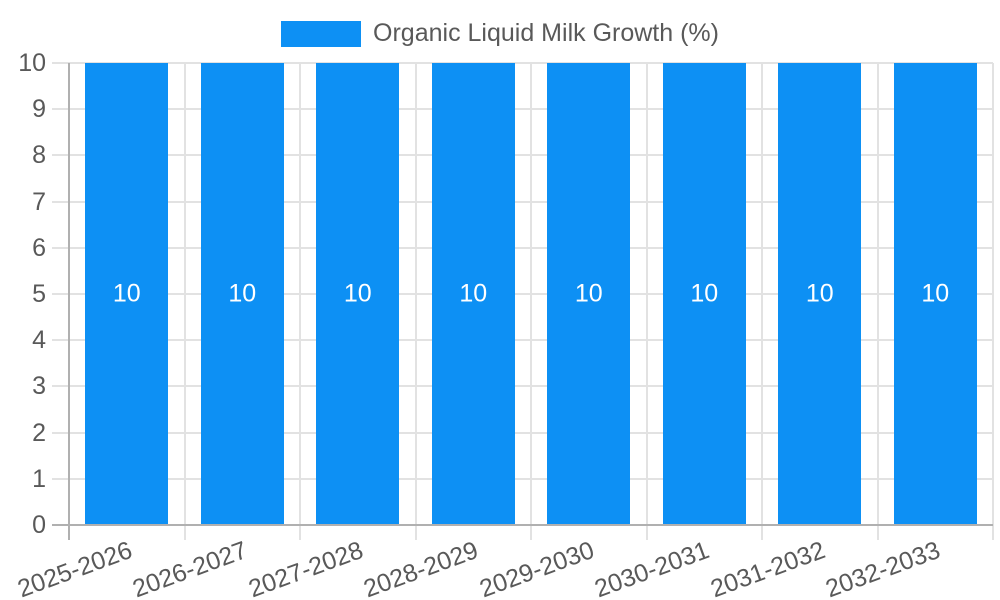  Describe the element at coordinates (546, 33) in the screenshot. I see `legend-label: Organic Liquid Milk Growth (%)` at that location.